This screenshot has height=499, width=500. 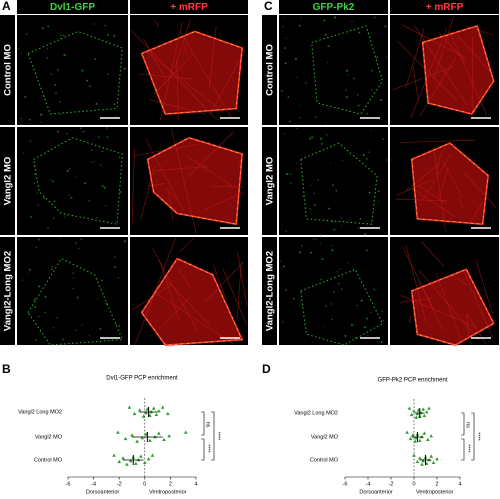 I want to click on x-tick-label: -2, so click(x=119, y=484).